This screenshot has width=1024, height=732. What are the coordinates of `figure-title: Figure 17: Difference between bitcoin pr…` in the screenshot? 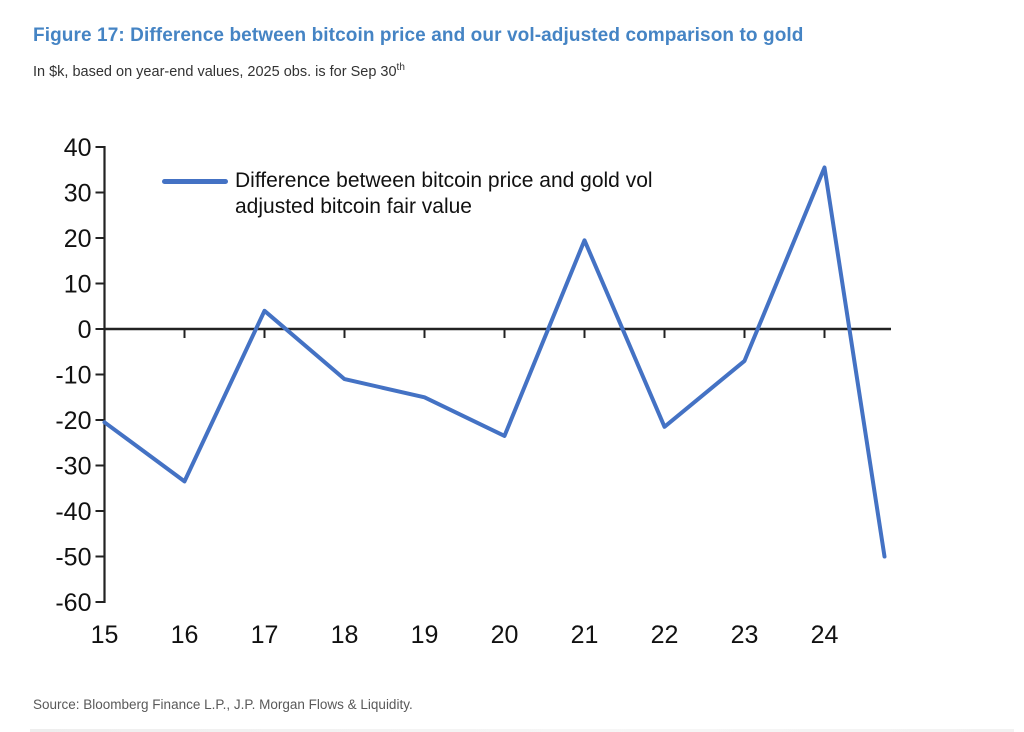 It's located at (418, 35).